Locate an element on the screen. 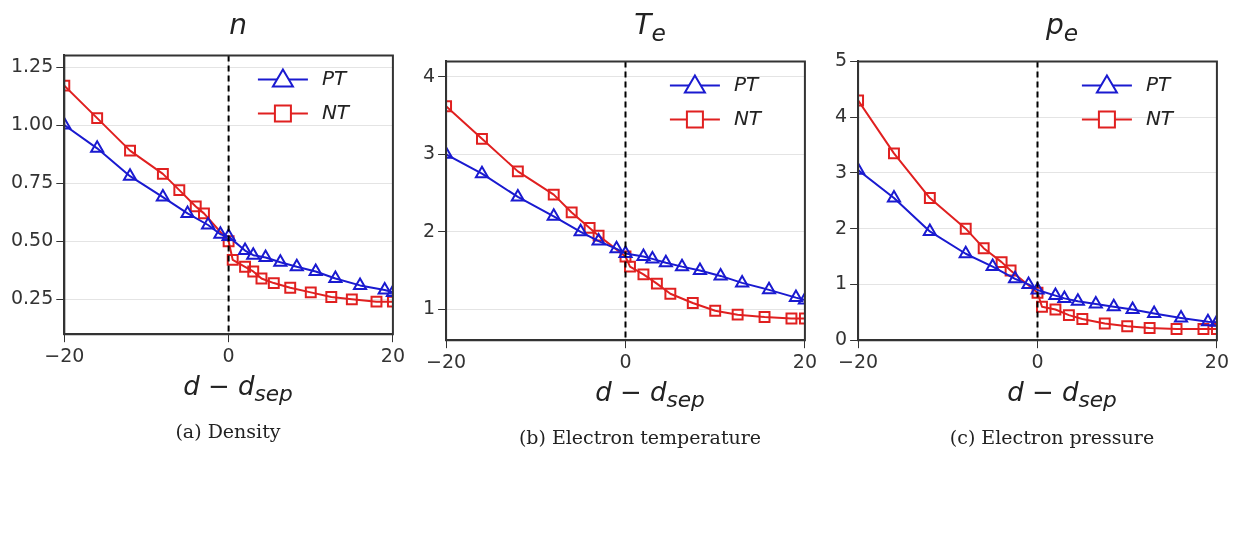 The image size is (1246, 540). y-tick-label: 5 is located at coordinates (841, 58).